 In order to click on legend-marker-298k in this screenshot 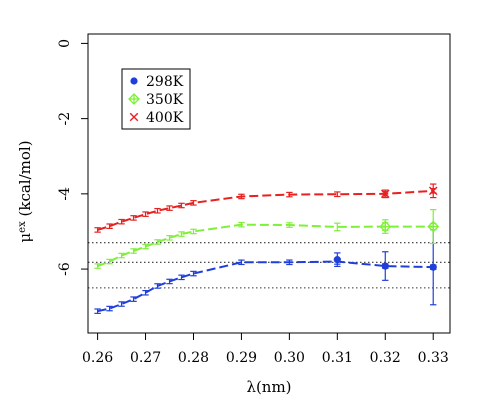, I will do `click(134, 81)`.